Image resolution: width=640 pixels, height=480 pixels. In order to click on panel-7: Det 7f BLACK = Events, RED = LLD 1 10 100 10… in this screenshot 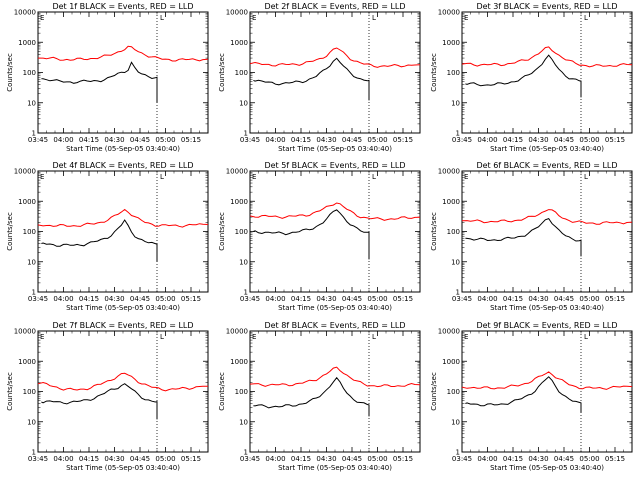, I will do `click(107, 396)`.